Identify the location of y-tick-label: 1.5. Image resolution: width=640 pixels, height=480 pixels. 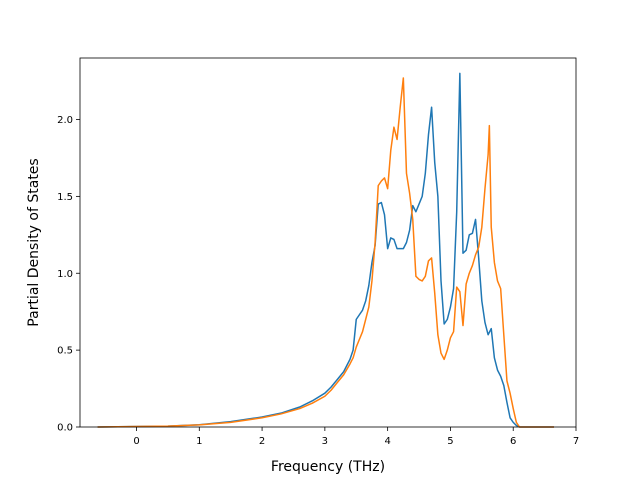
(65, 197).